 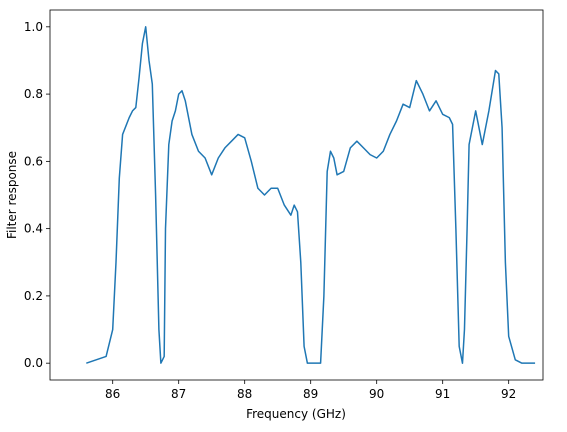 What do you see at coordinates (178, 394) in the screenshot?
I see `x-tick-label: 87` at bounding box center [178, 394].